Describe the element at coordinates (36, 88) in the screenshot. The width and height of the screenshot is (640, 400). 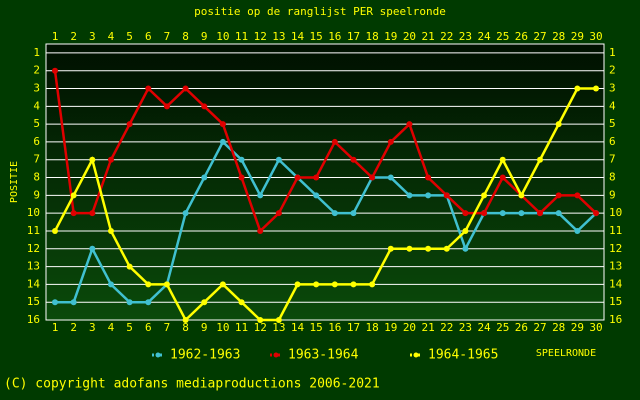
I see `y-tick-label: 3` at that location.